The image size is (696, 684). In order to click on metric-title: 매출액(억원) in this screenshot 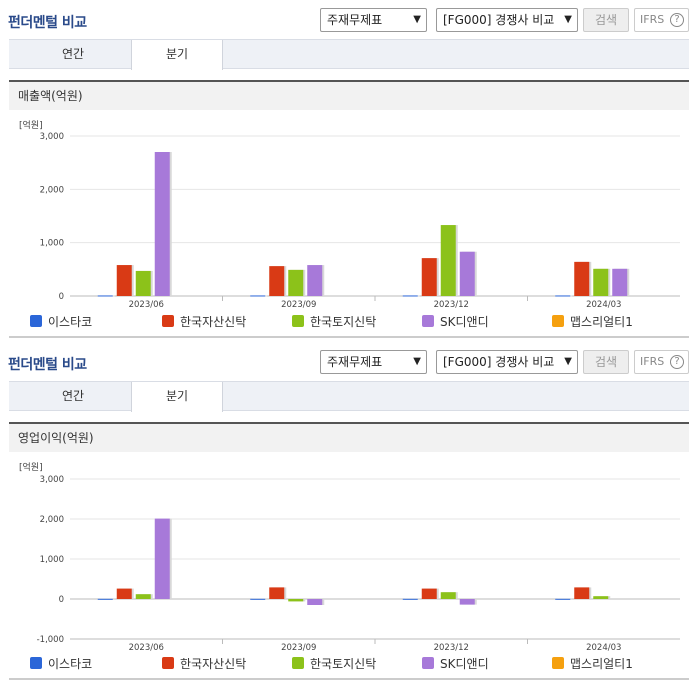, I will do `click(349, 95)`.